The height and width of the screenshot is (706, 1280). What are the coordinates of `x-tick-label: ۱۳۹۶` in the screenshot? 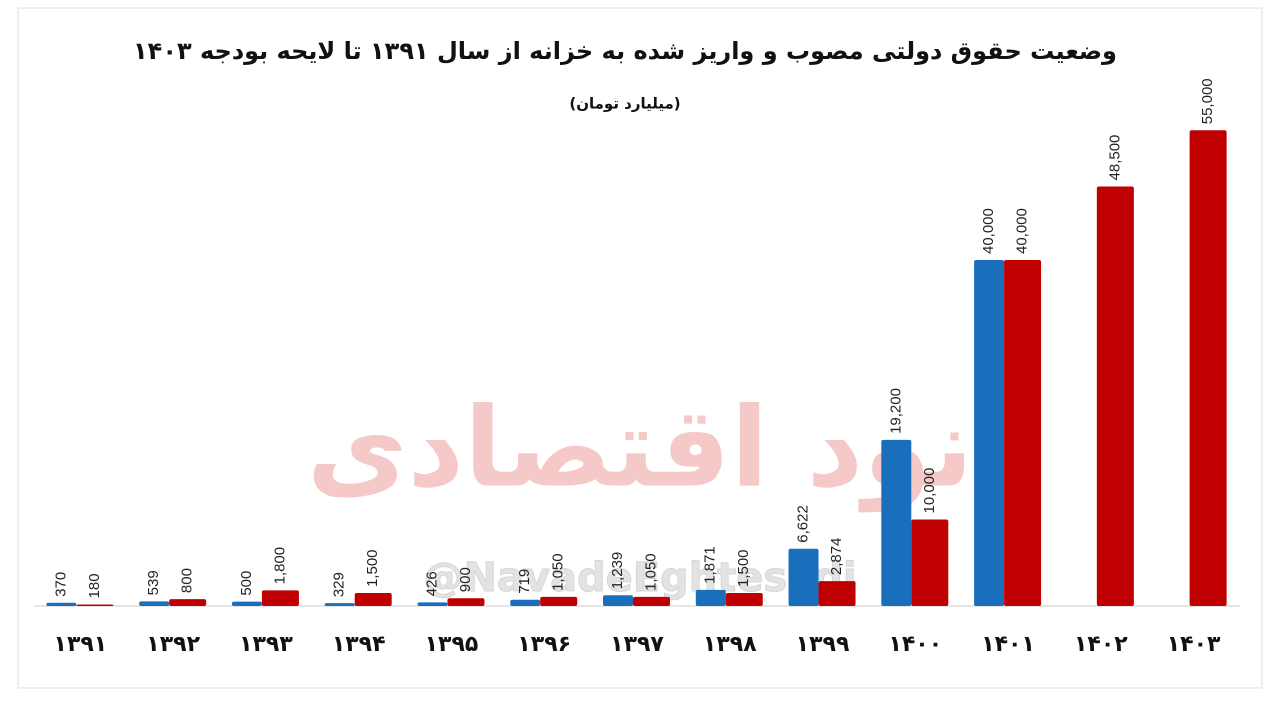 It's located at (544, 644).